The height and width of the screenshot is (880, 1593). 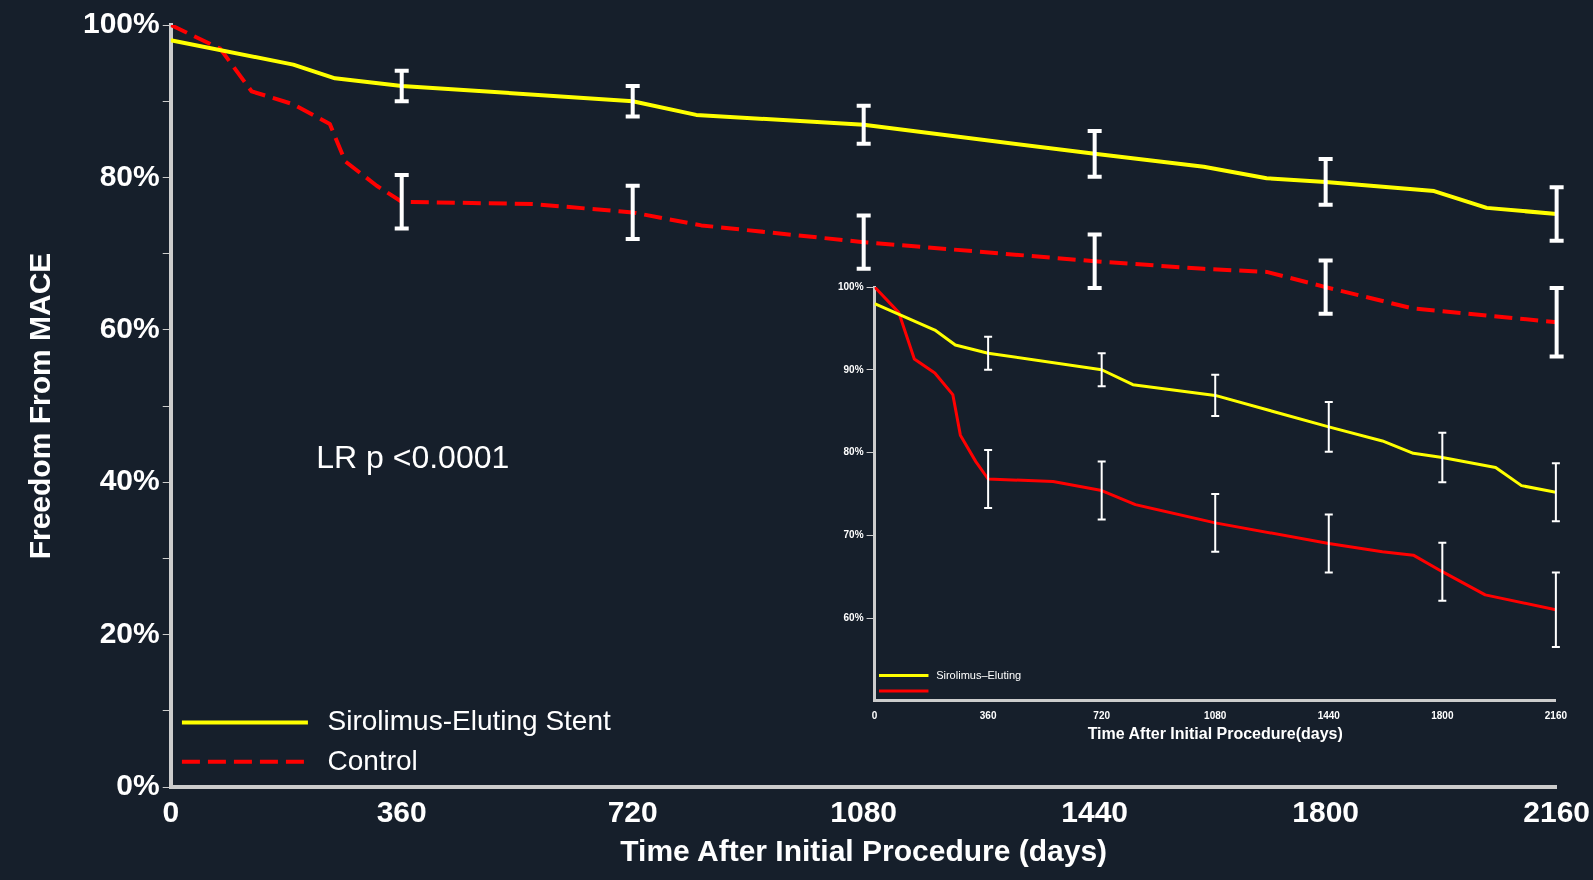 What do you see at coordinates (413, 457) in the screenshot?
I see `annotation: LR p <0.0001` at bounding box center [413, 457].